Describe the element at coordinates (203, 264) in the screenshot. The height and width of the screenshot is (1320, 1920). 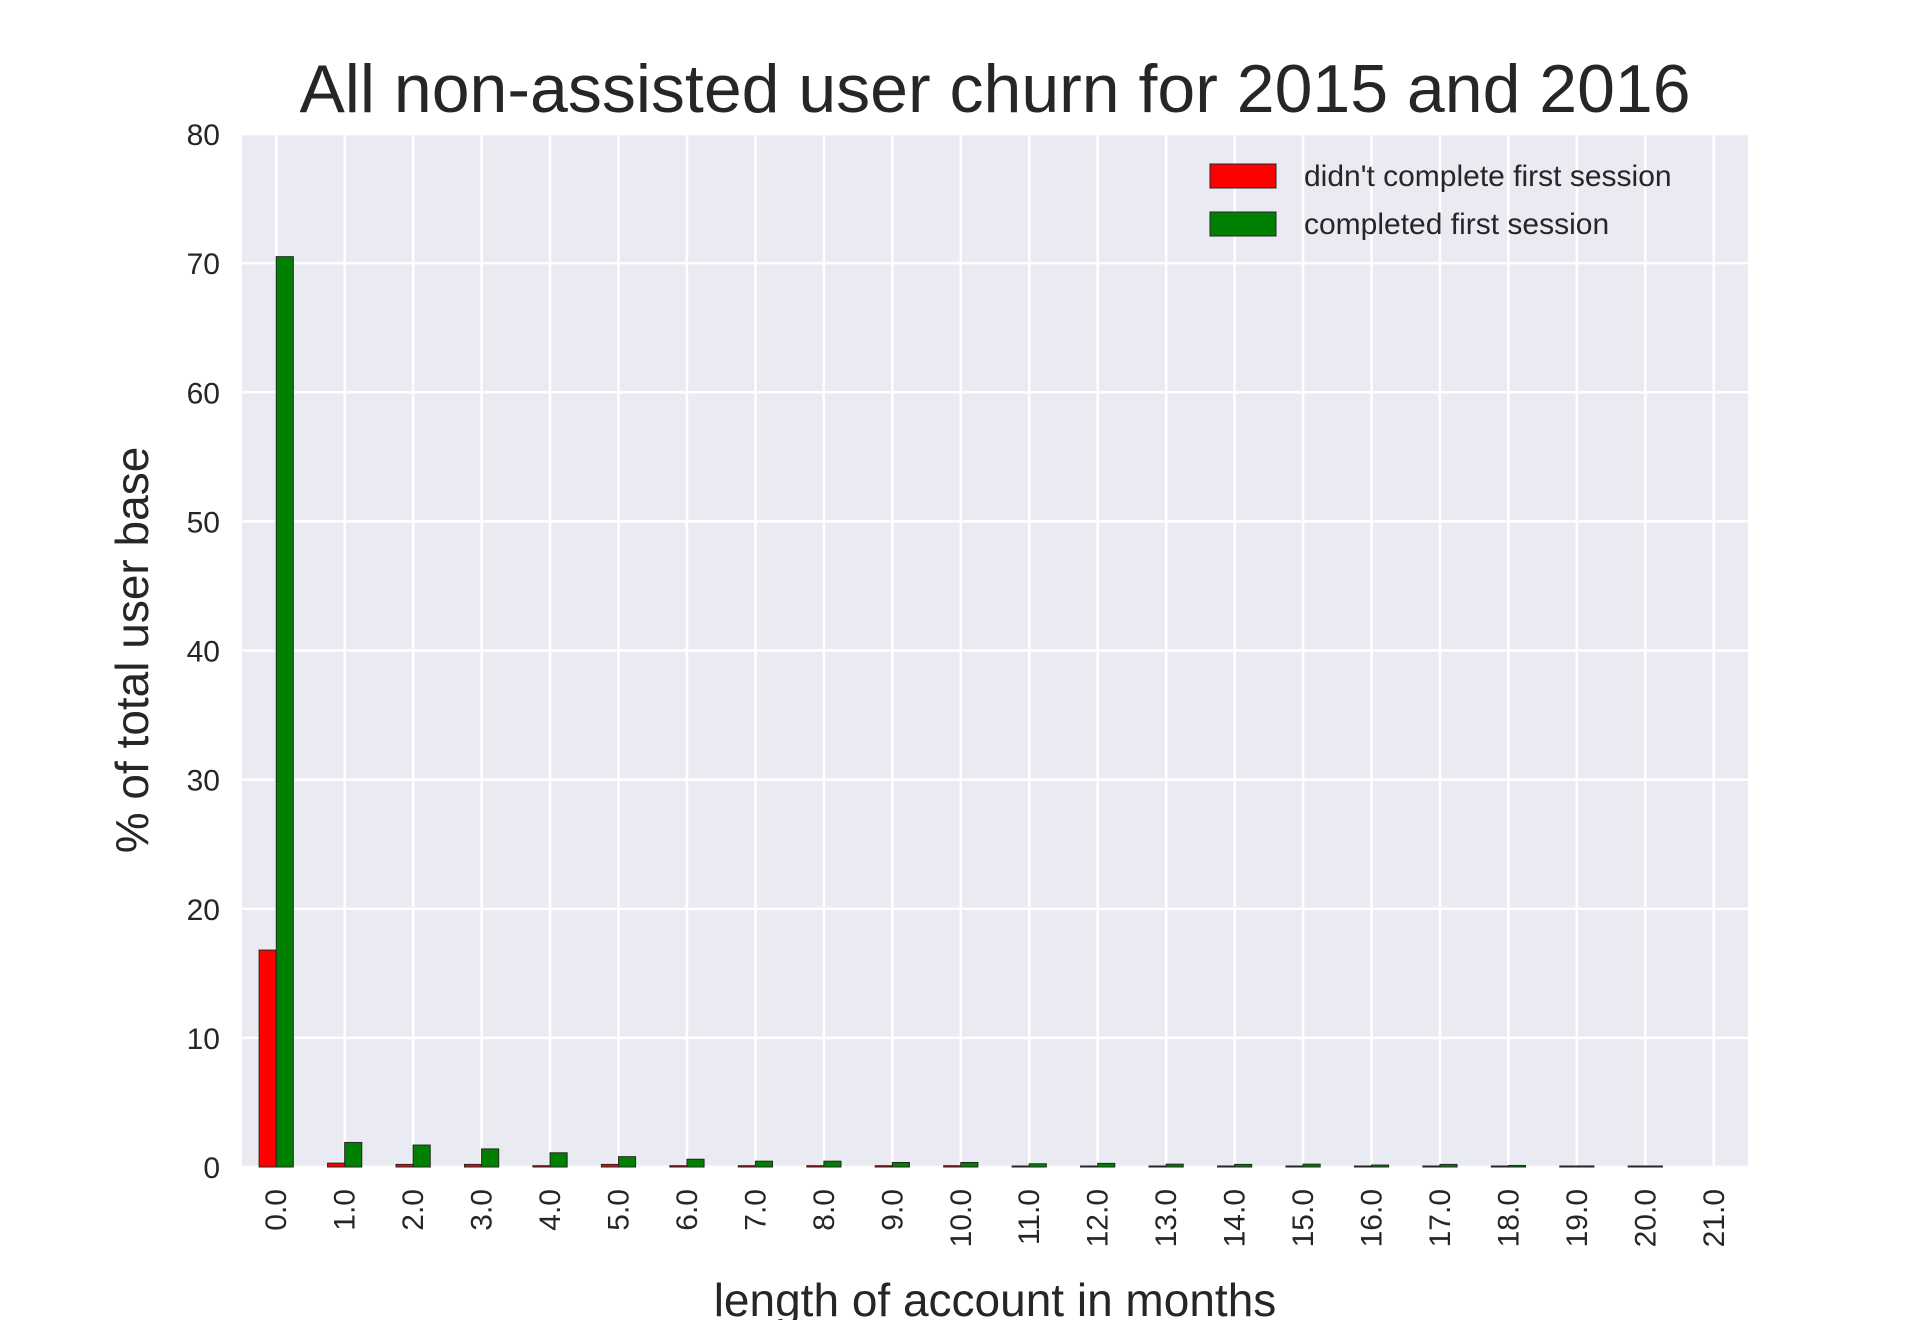
I see `y-tick-label: 70` at that location.